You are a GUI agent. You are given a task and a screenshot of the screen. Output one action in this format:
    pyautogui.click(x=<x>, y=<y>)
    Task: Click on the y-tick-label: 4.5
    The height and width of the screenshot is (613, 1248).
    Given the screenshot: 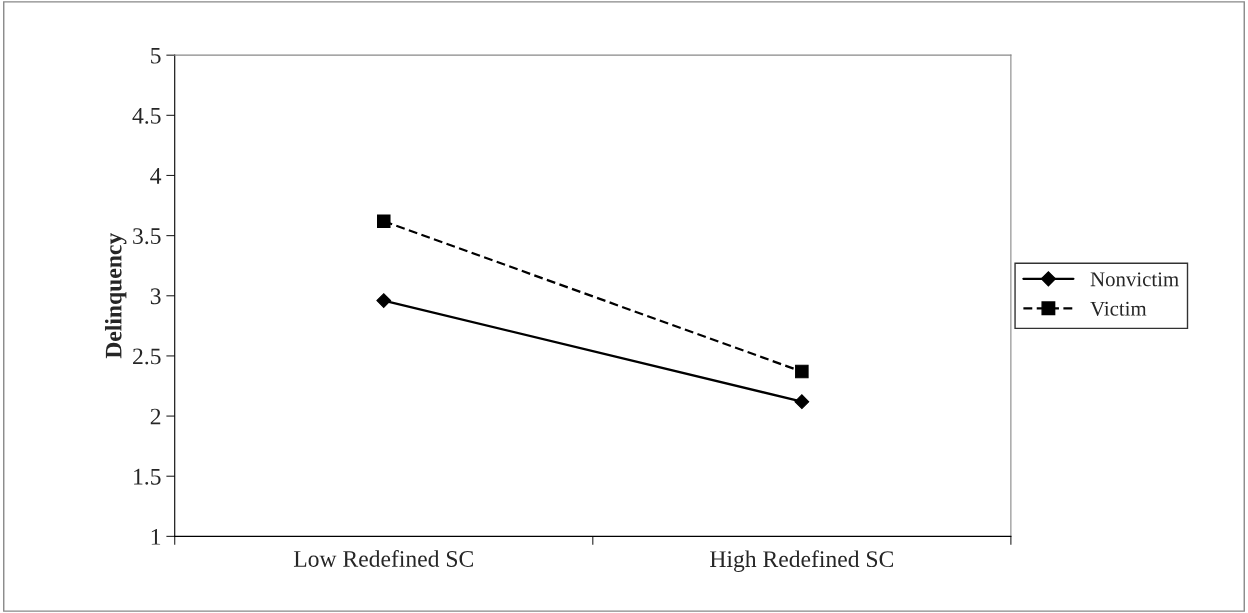 What is the action you would take?
    pyautogui.click(x=146, y=115)
    